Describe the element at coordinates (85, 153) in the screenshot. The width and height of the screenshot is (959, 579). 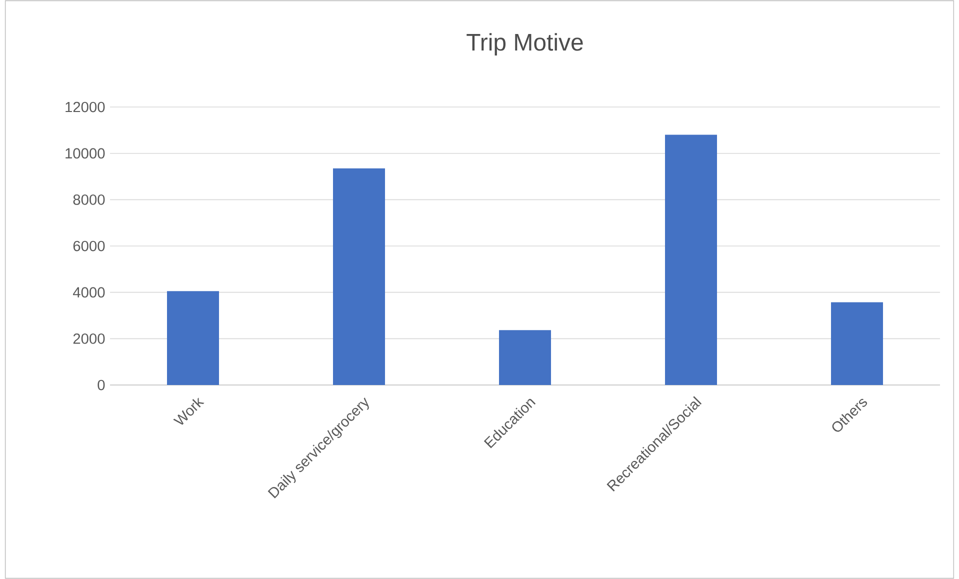
I see `y-tick-label: 10000` at that location.